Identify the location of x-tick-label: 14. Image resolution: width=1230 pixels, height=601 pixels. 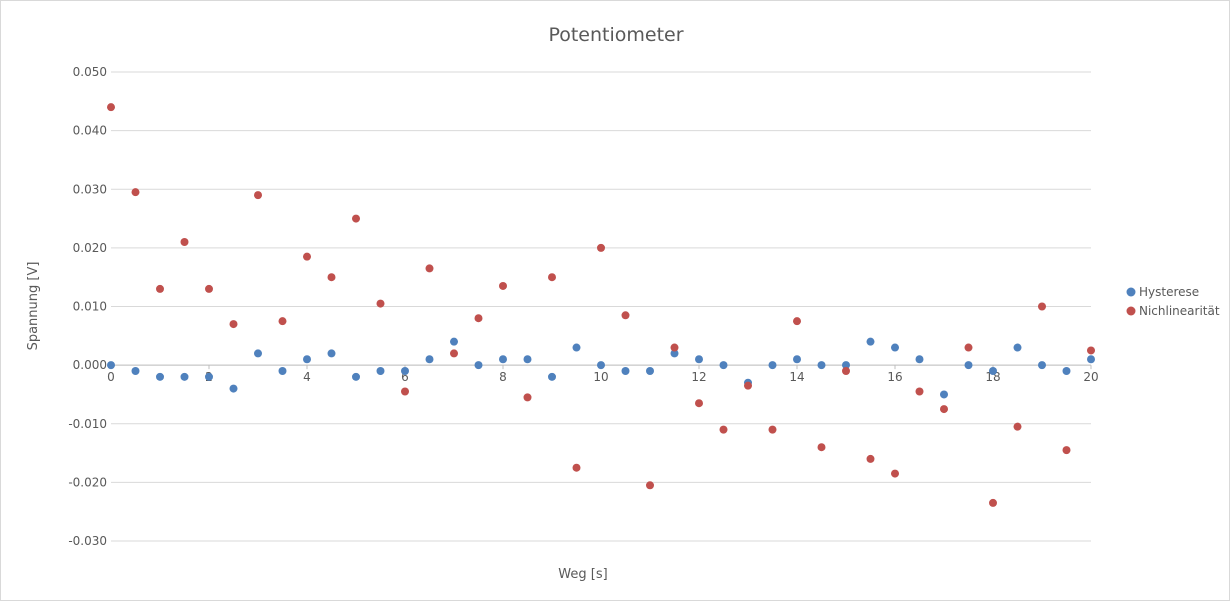
(796, 377).